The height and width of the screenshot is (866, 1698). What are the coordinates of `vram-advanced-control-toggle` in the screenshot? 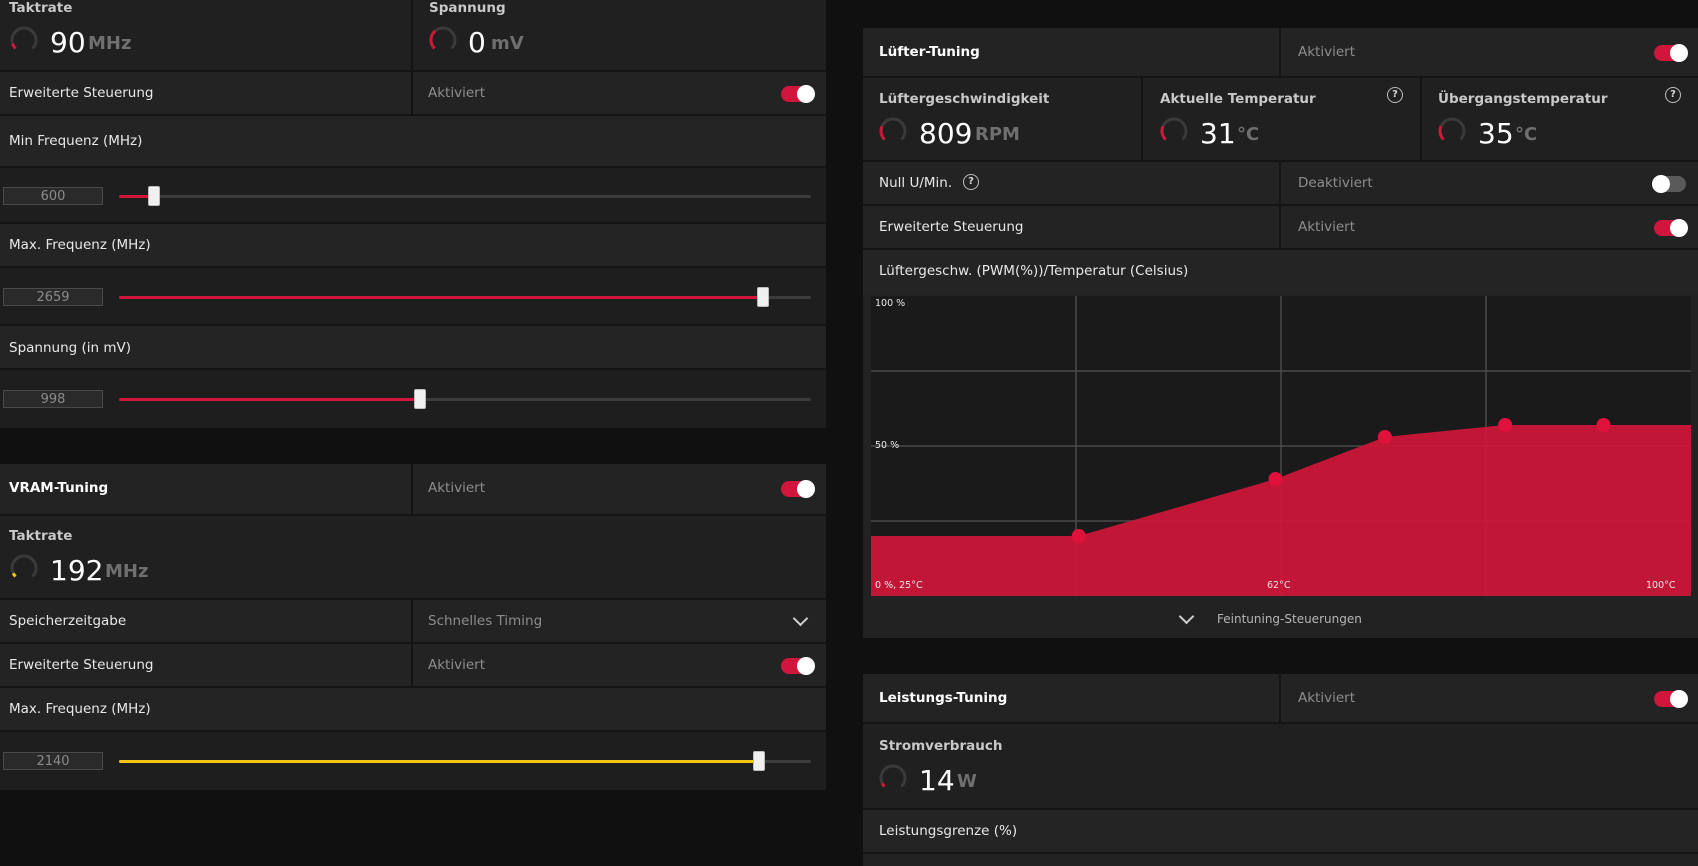 It's located at (798, 666).